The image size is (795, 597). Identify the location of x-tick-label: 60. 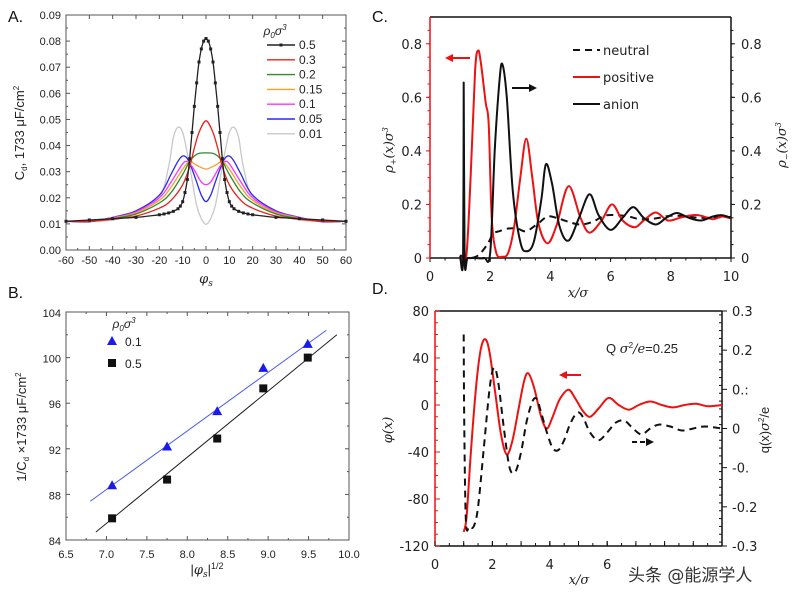
(346, 261).